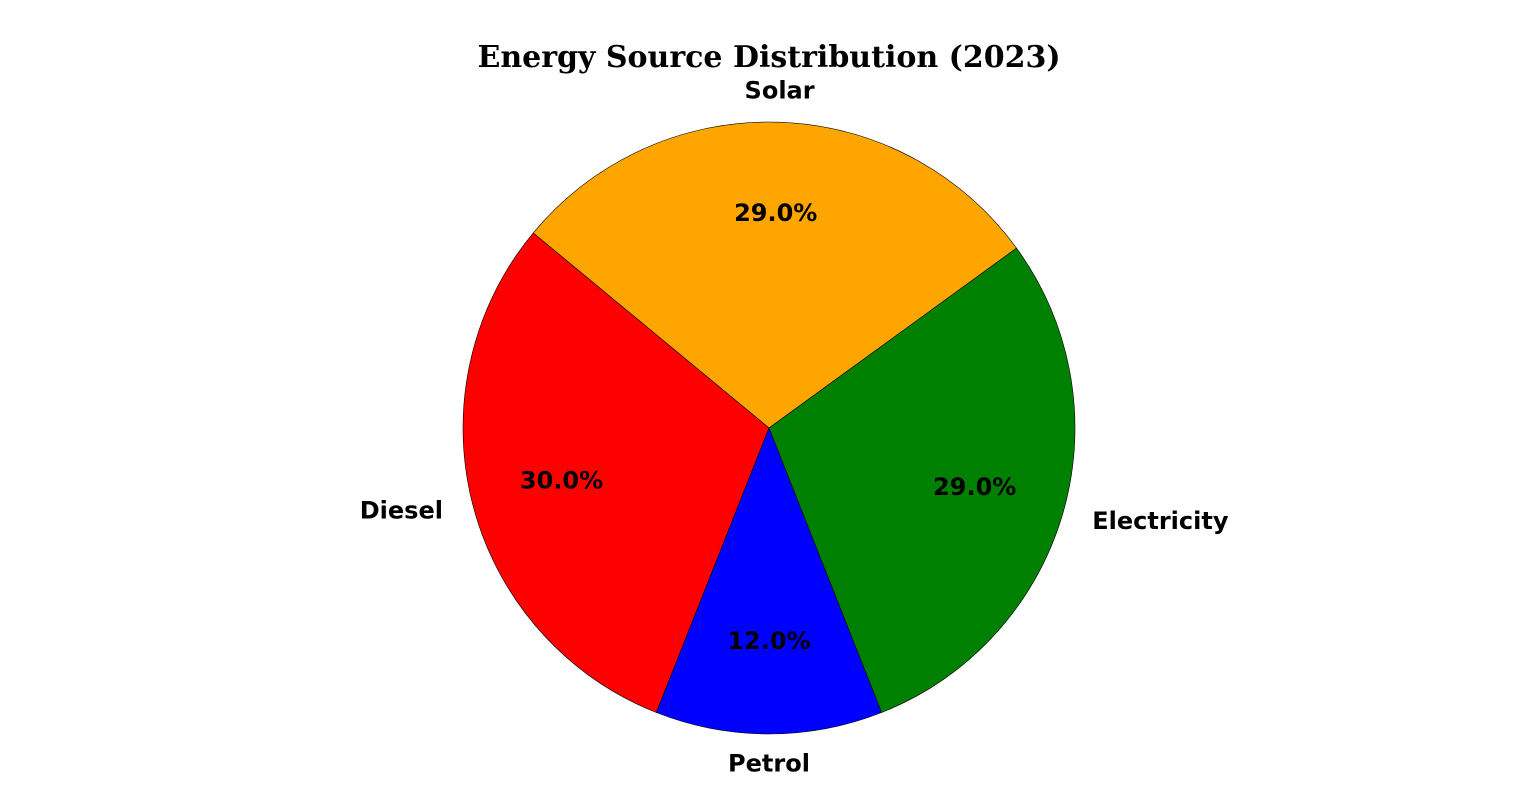  Describe the element at coordinates (561, 480) in the screenshot. I see `slice-percent-diesel: 30.0%` at that location.